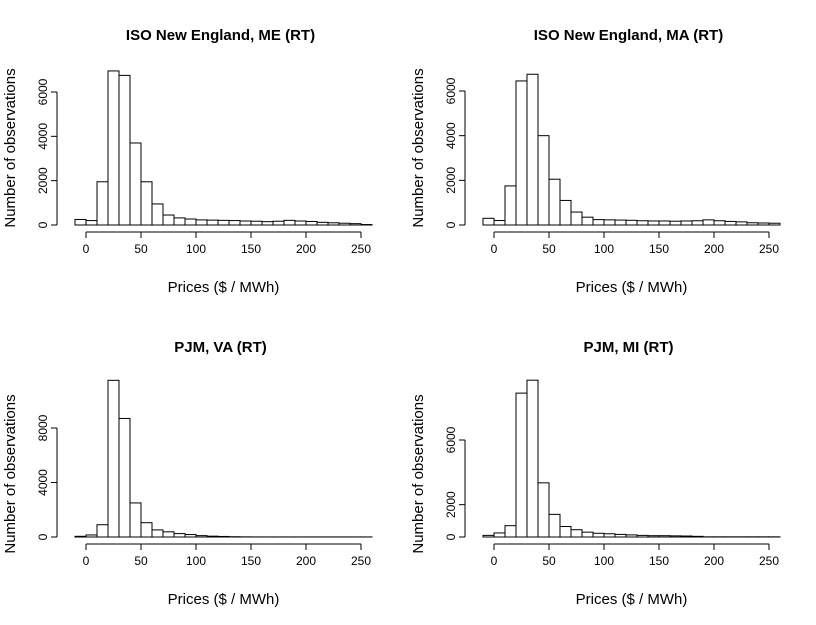 This screenshot has height=625, width=816. I want to click on panel-title: ISO New England, ME (RT), so click(220, 35).